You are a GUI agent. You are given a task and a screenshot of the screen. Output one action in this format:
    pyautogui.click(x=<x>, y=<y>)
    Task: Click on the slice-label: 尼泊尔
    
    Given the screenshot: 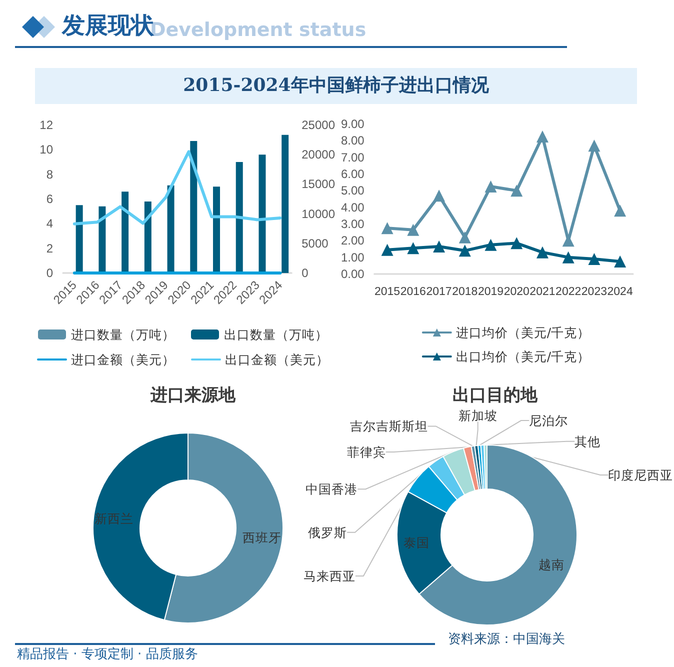 What is the action you would take?
    pyautogui.click(x=548, y=420)
    